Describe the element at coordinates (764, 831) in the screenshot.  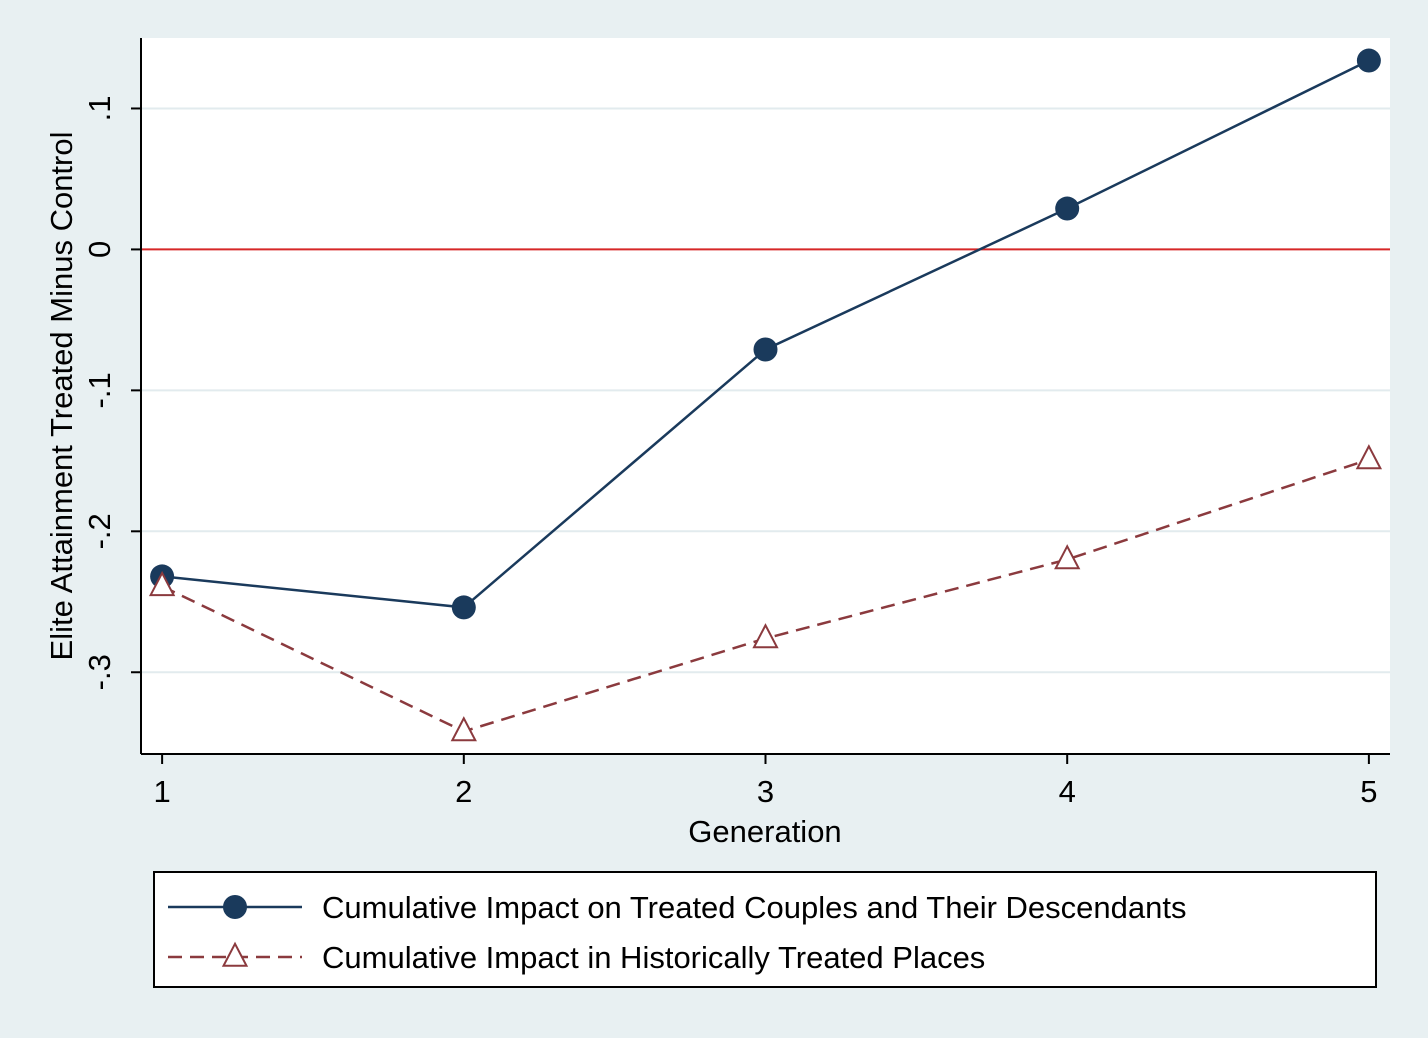
I see `x-axis-title: Generation` at that location.